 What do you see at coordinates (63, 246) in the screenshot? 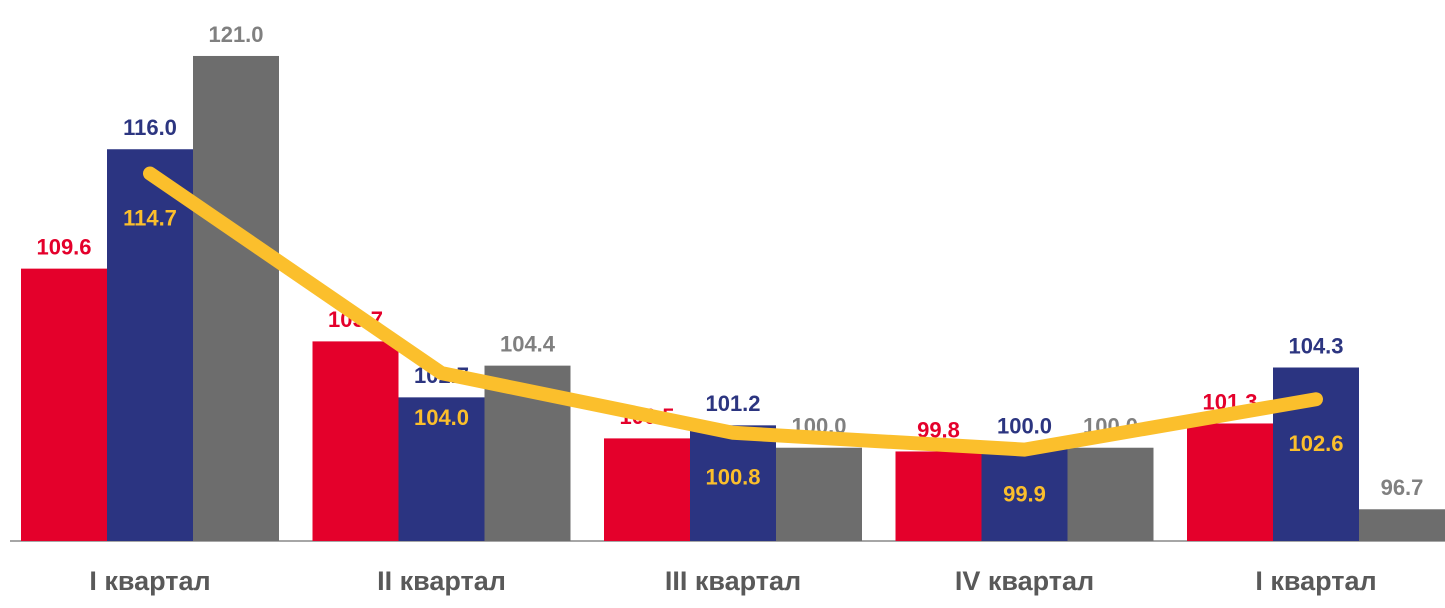
I see `data-label: 109.6` at bounding box center [63, 246].